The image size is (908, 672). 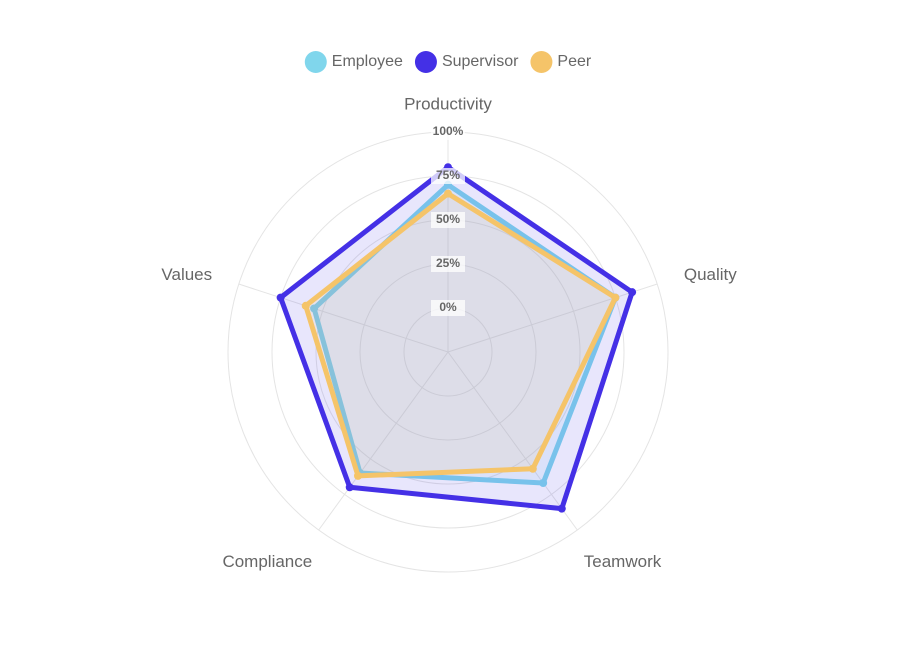 I want to click on r-tick-label: 75%, so click(x=448, y=175).